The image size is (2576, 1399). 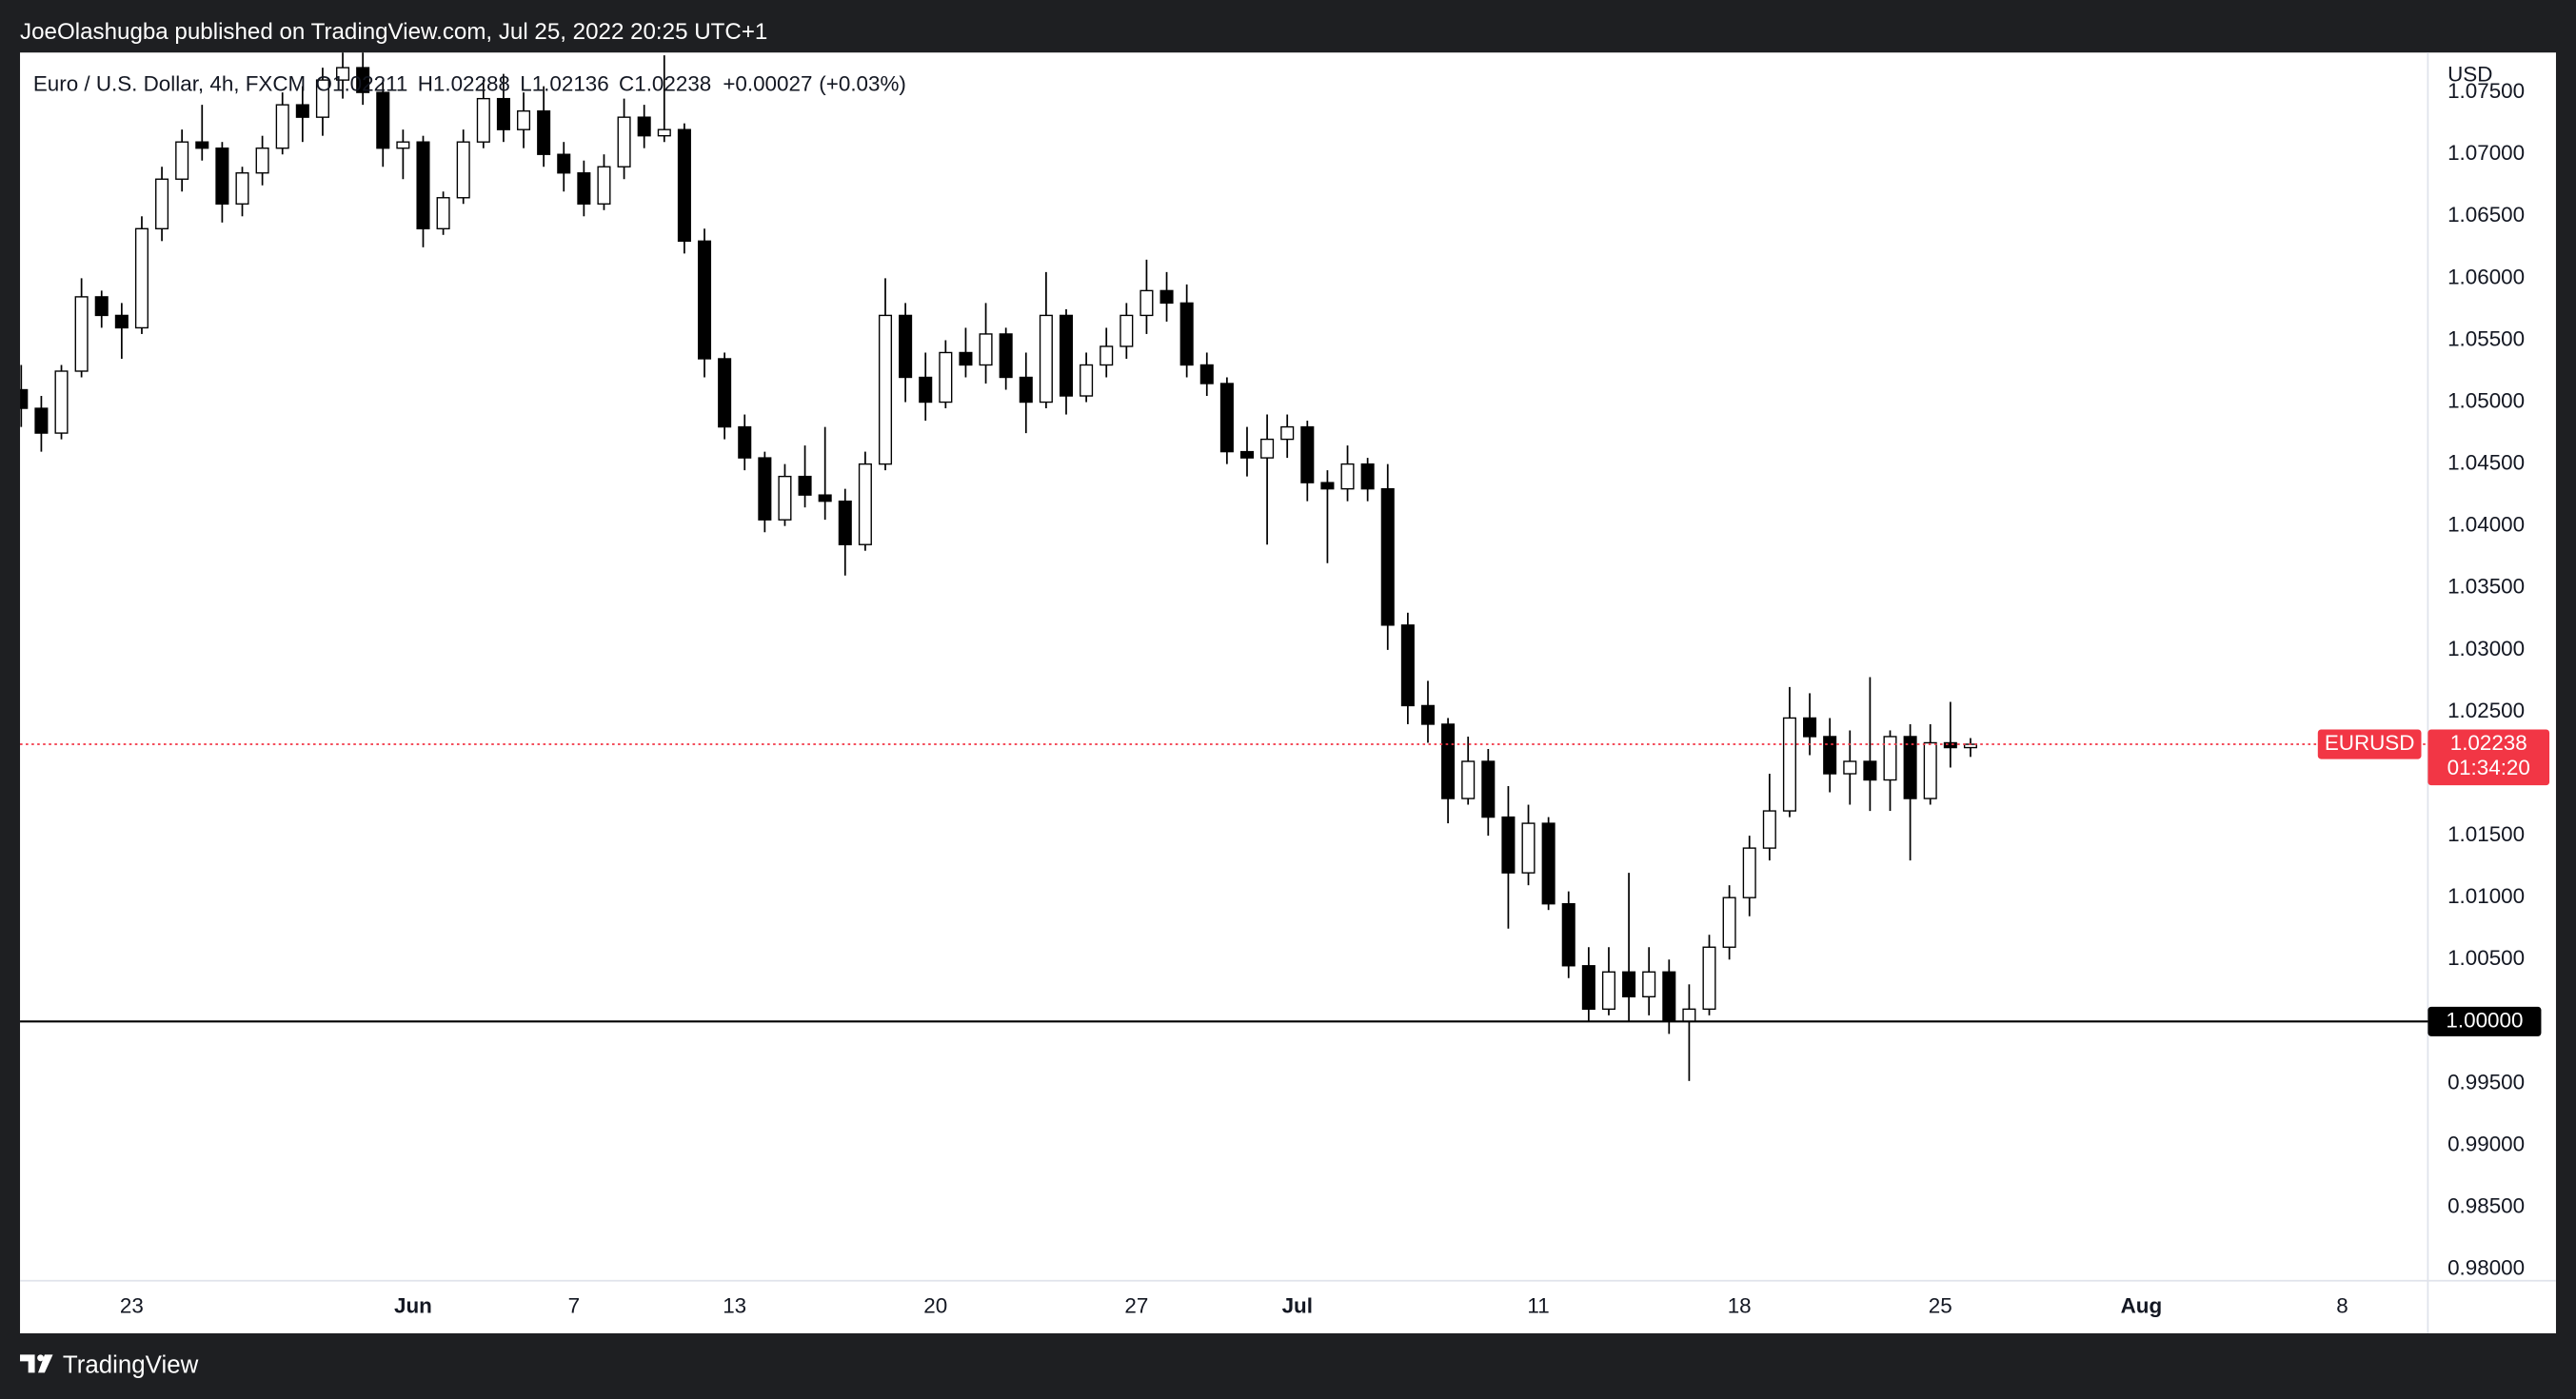 I want to click on y-tick-label: 1.06500, so click(x=2486, y=215).